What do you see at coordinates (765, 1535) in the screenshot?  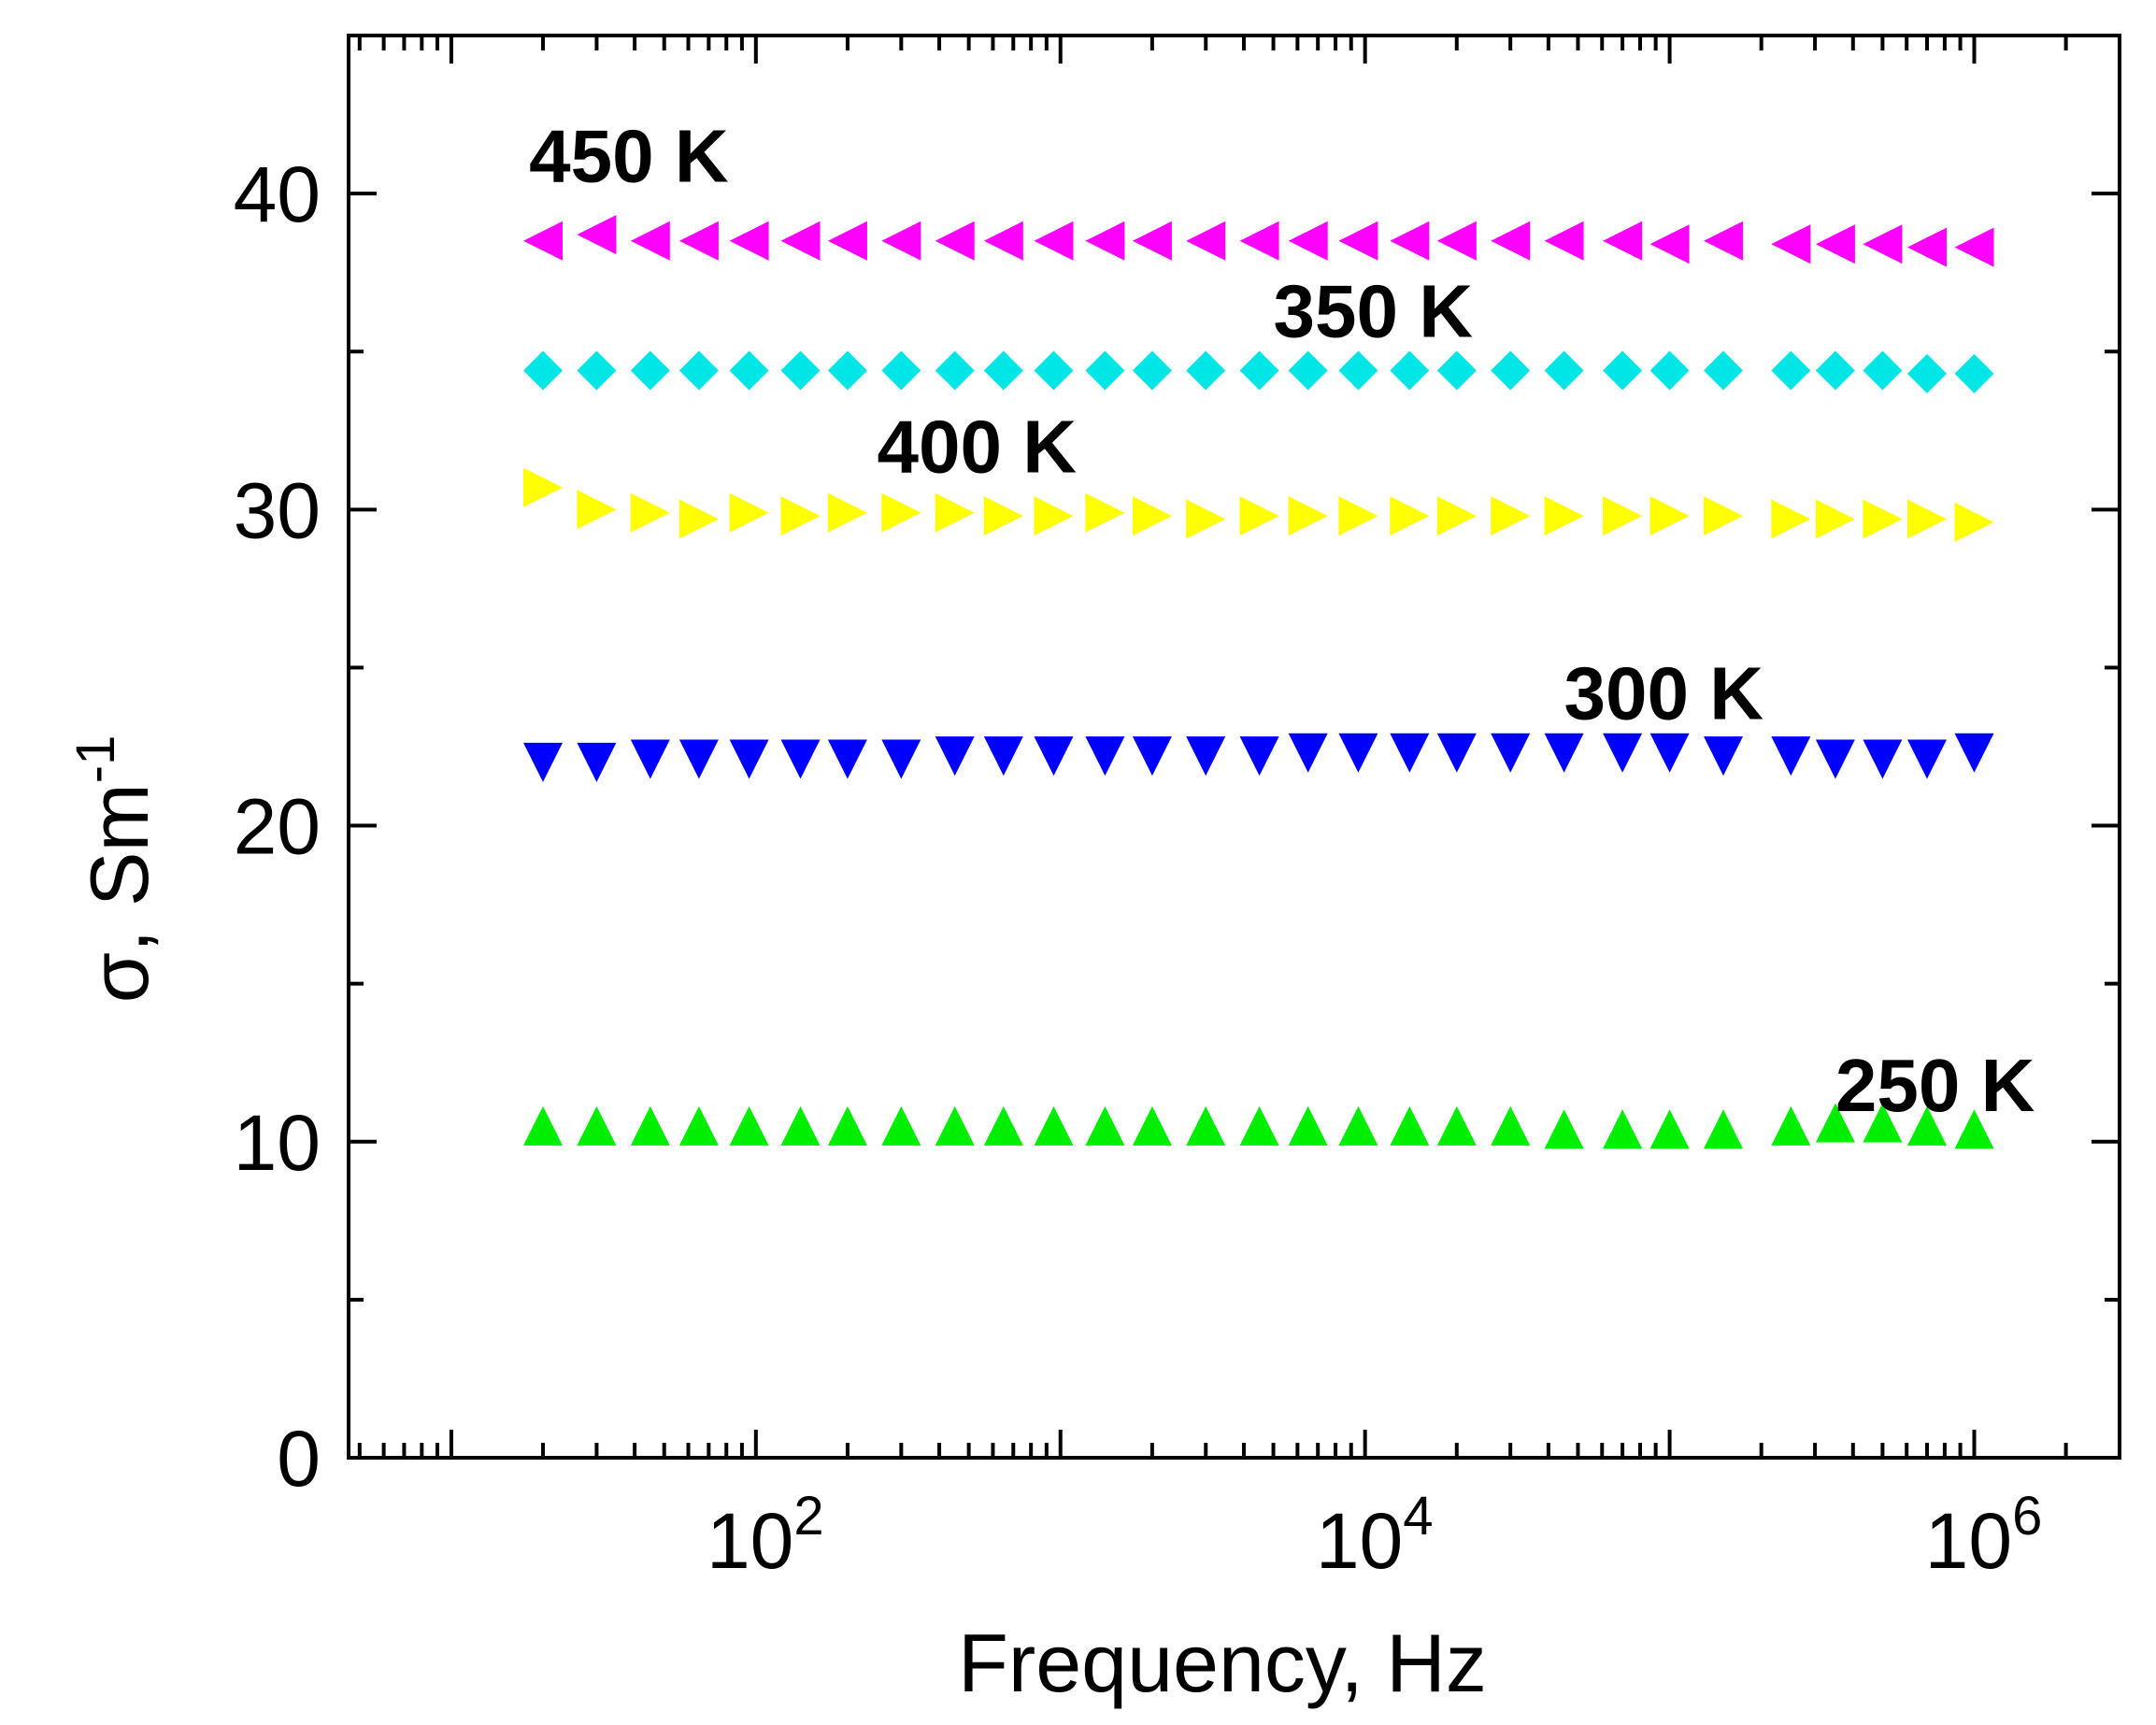 I see `x-tick-label: 10²` at bounding box center [765, 1535].